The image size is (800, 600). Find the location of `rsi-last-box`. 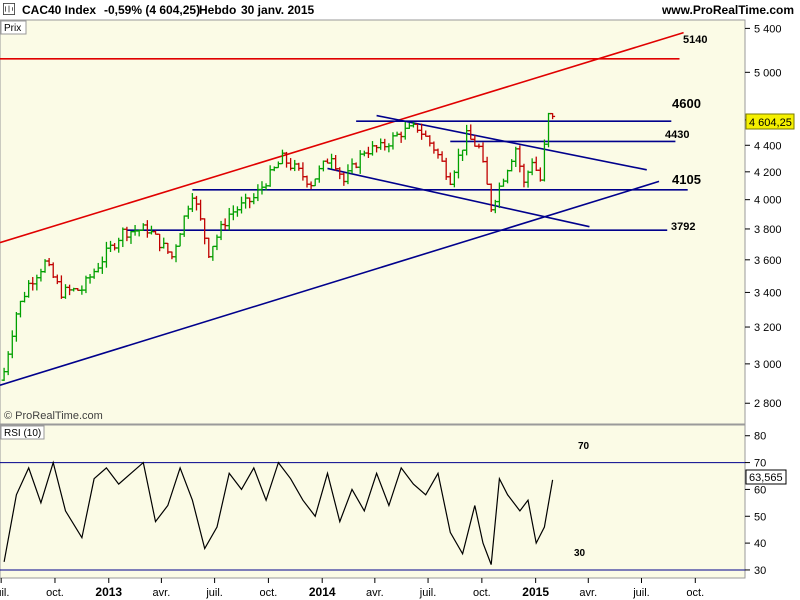

rsi-last-box is located at coordinates (766, 477).